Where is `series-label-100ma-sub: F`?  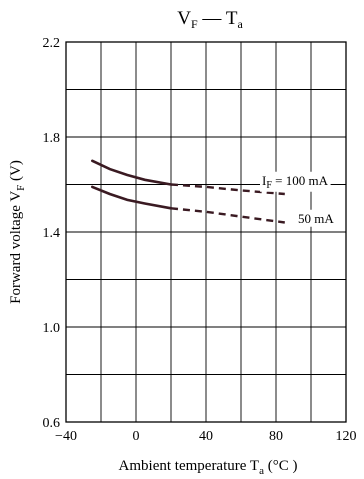 series-label-100ma-sub: F is located at coordinates (269, 185).